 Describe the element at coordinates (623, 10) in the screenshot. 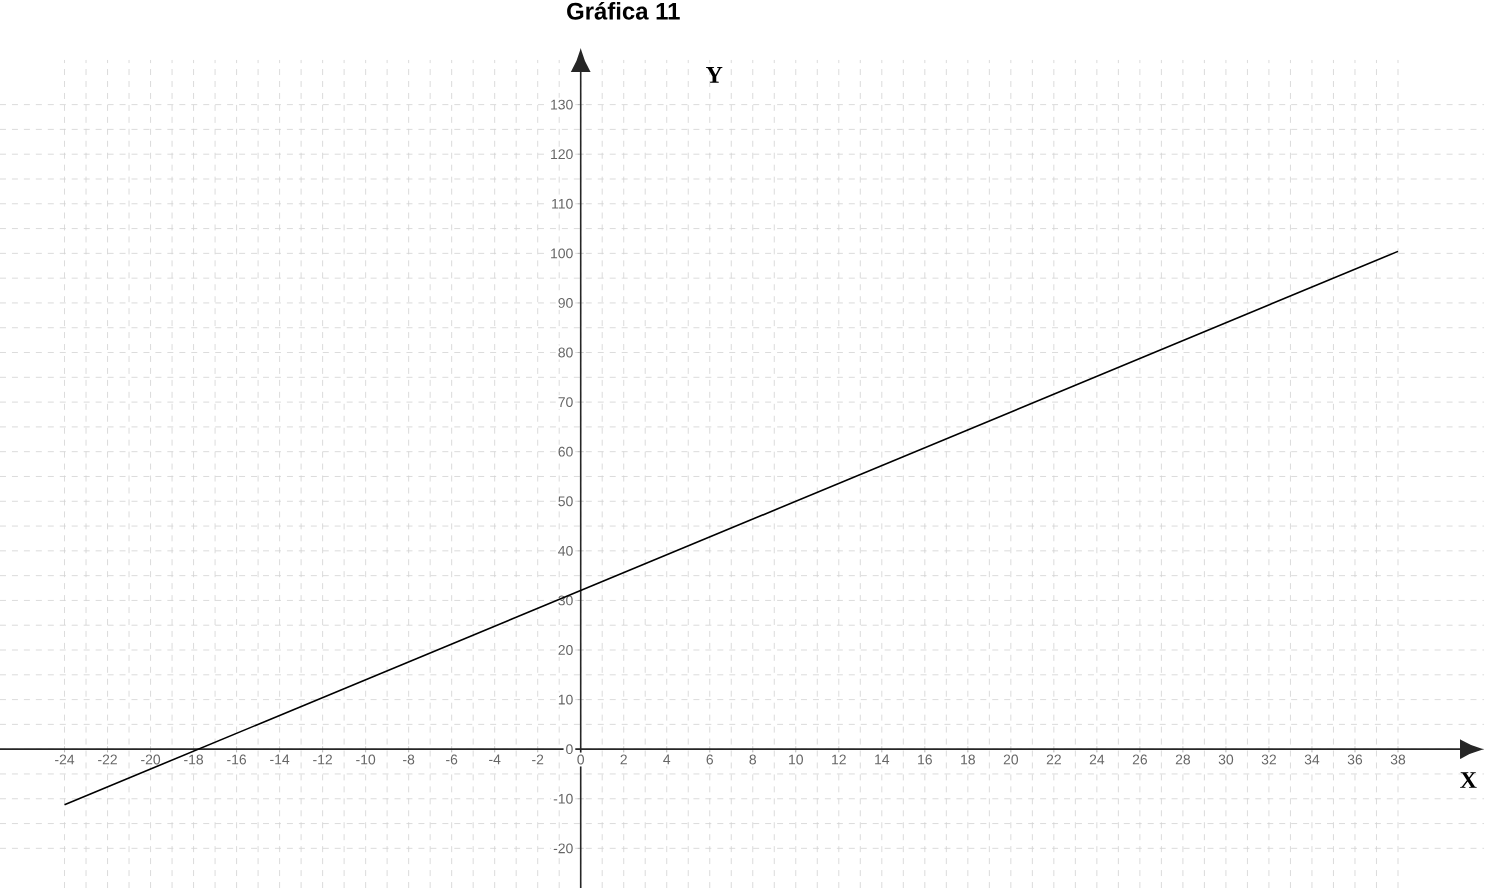

I see `chart-title: Gráfica 11` at that location.